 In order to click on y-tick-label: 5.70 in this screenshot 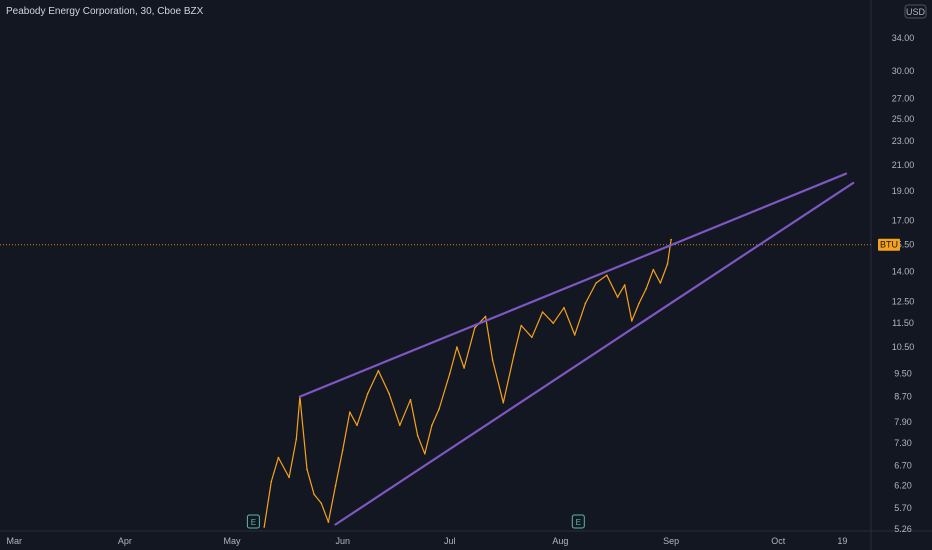, I will do `click(903, 508)`.